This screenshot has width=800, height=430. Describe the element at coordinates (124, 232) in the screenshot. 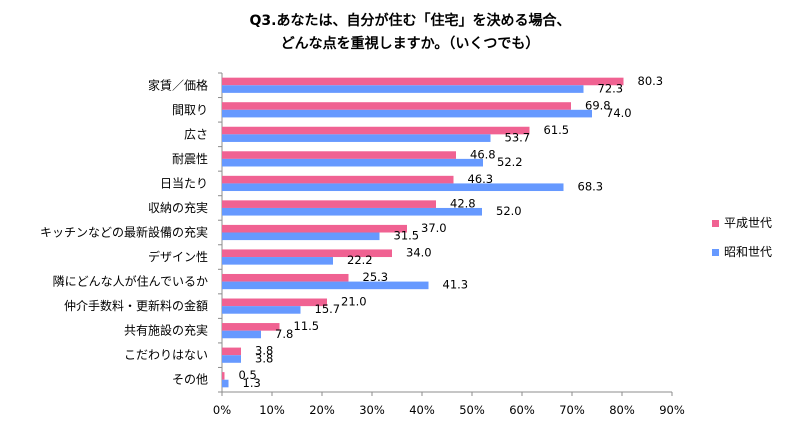

I see `category-label: キッチンなどの最新設備の充実` at that location.